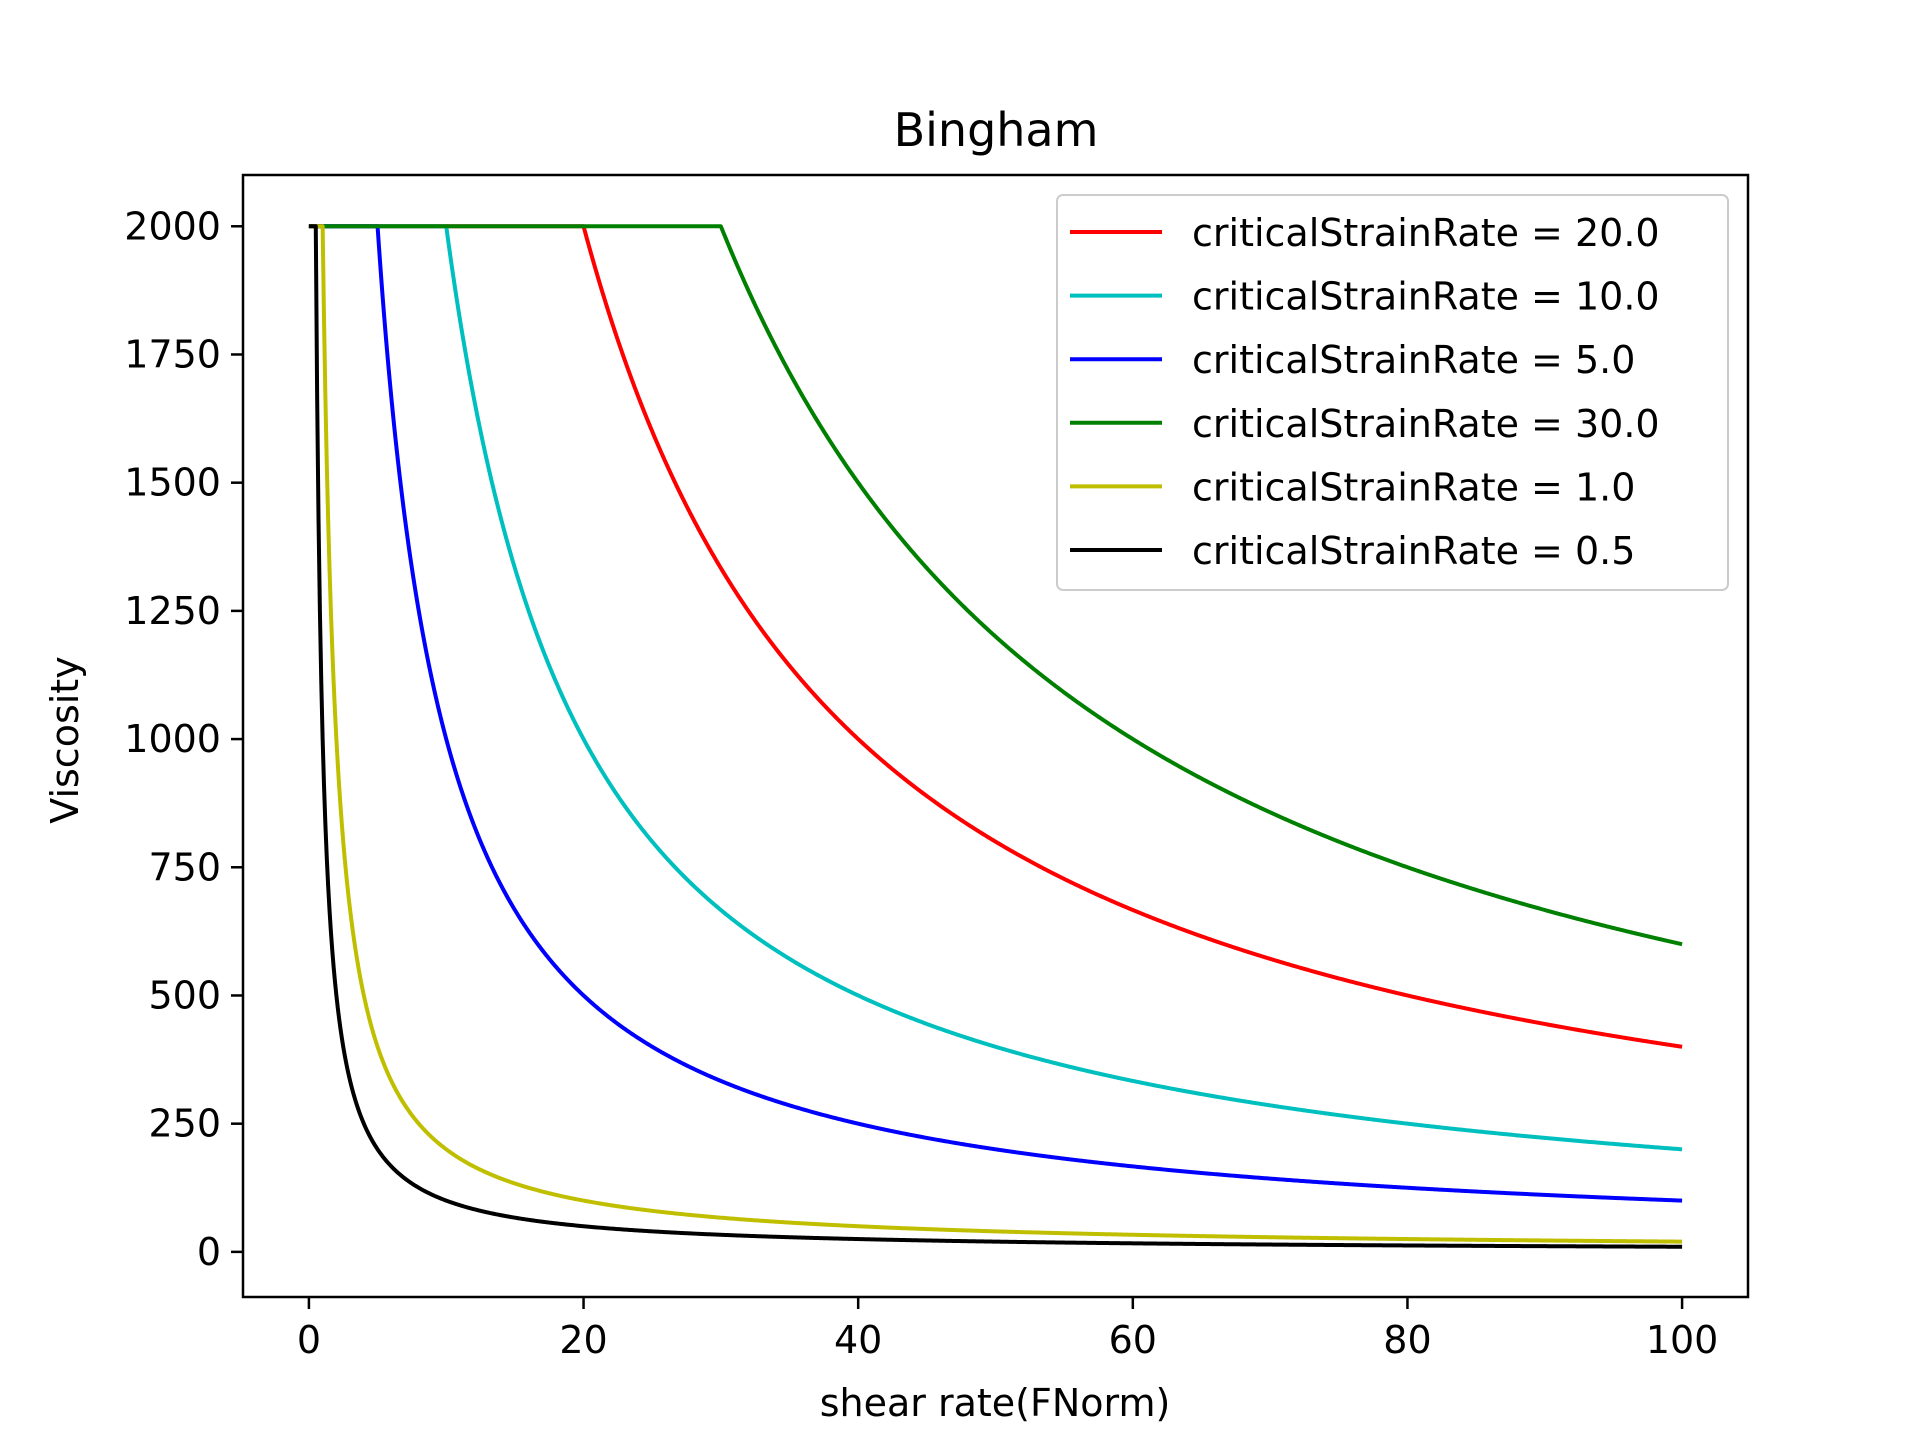 This screenshot has width=1920, height=1445. Describe the element at coordinates (172, 354) in the screenshot. I see `y-tick-label: 1750` at that location.